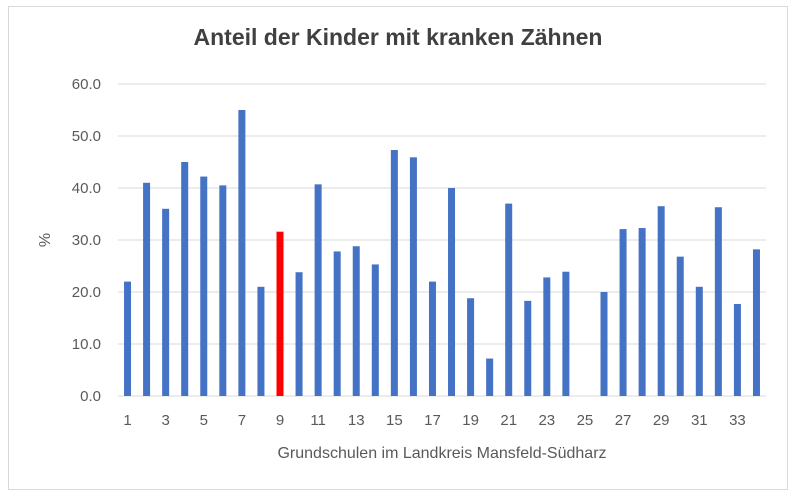 The image size is (796, 498). I want to click on x-tick-label: 25, so click(585, 420).